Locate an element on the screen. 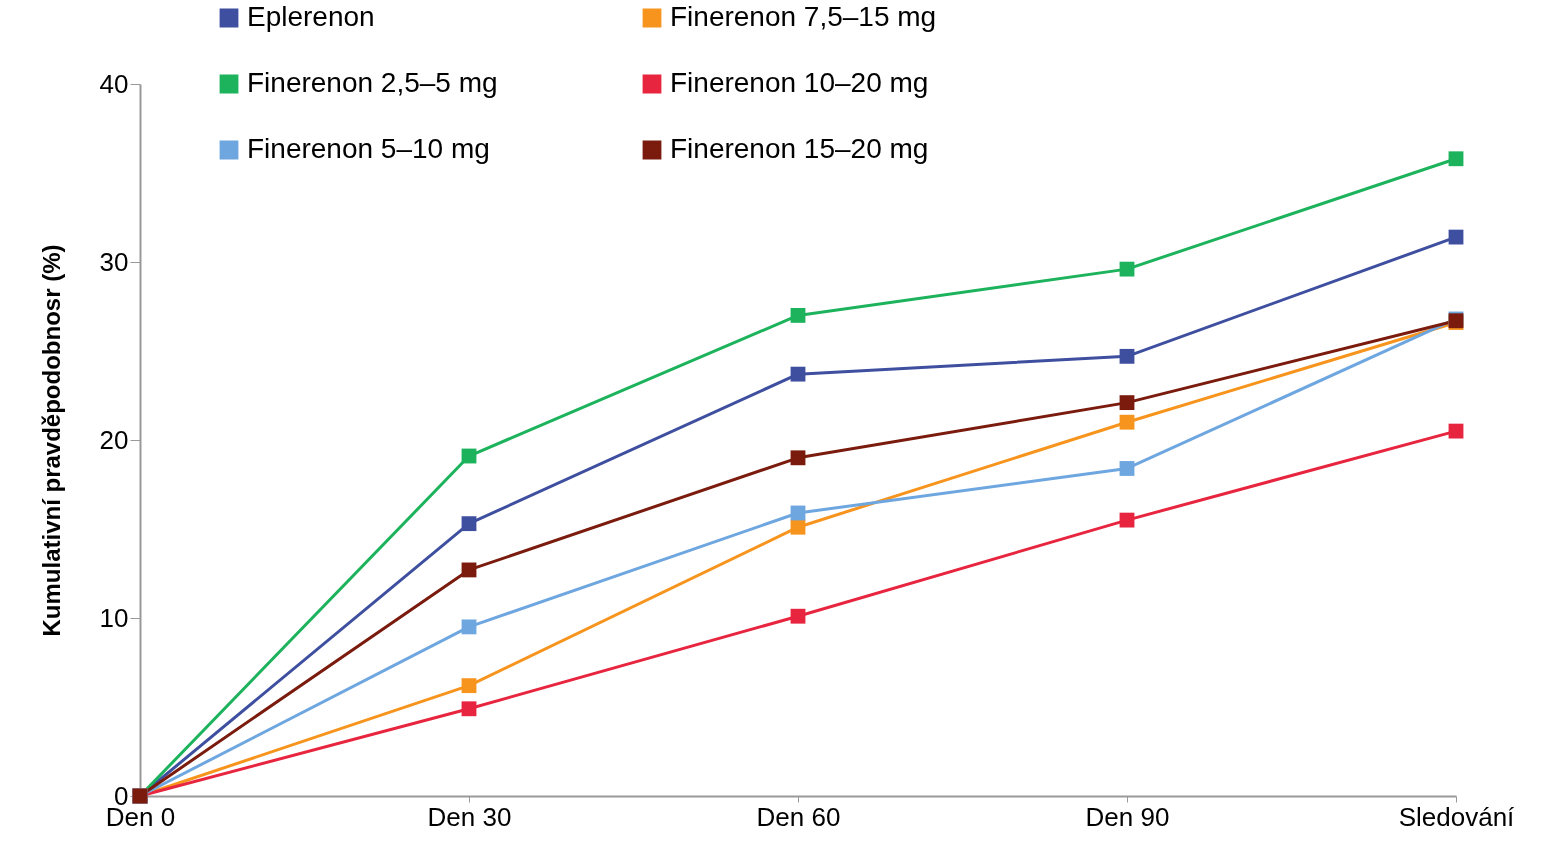  legend-label: Finerenon 10–20 mg is located at coordinates (799, 82).